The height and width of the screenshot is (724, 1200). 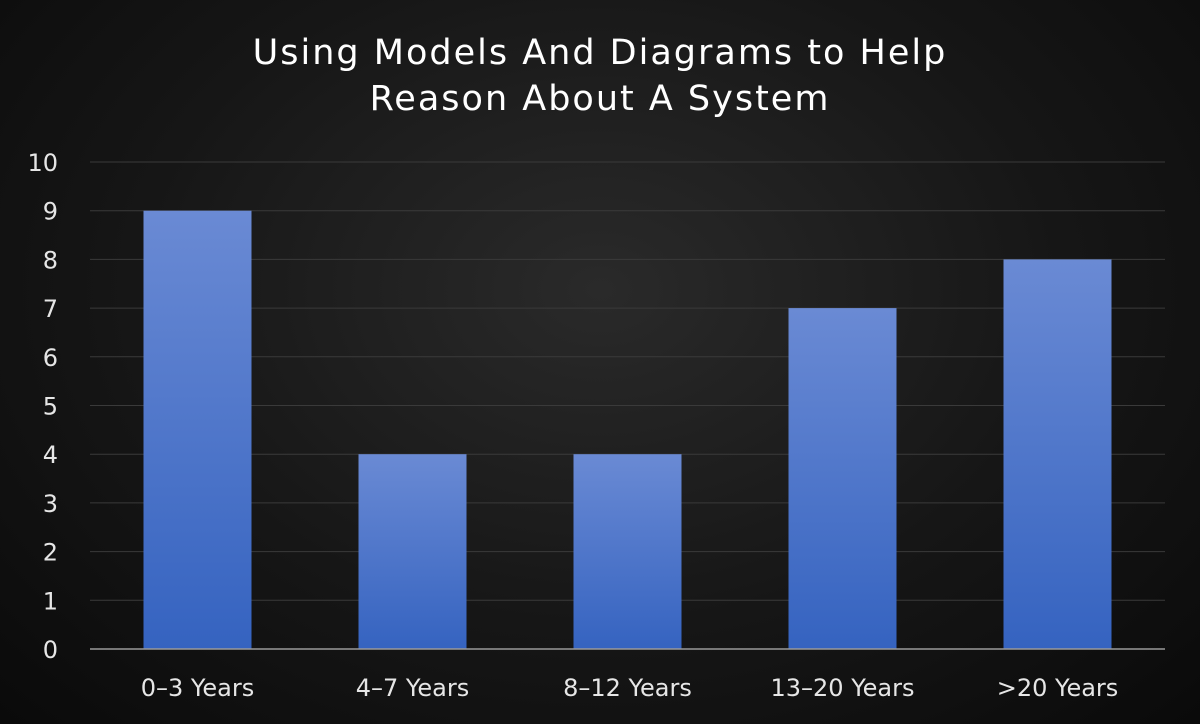 I want to click on x-tick-label: 8–12 Years, so click(x=627, y=688).